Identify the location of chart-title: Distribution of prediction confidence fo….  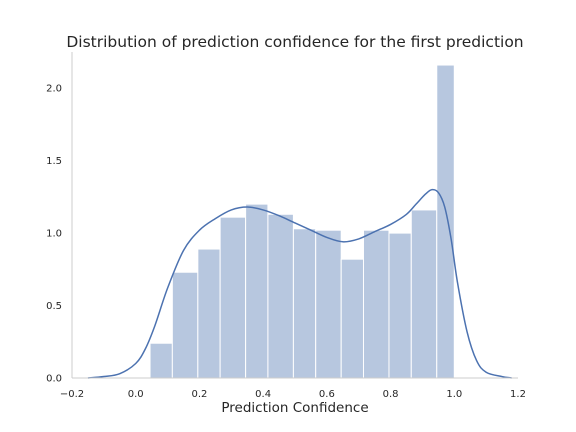
(294, 42).